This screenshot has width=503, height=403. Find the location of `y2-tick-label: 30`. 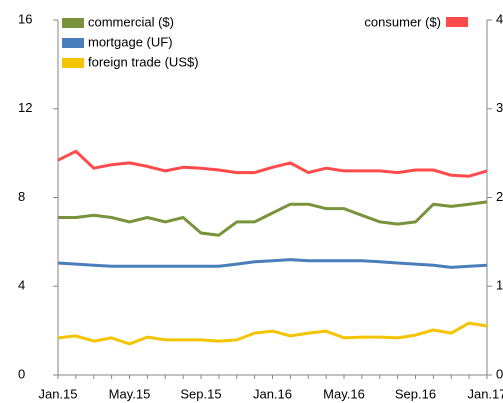

y2-tick-label: 30 is located at coordinates (499, 107).